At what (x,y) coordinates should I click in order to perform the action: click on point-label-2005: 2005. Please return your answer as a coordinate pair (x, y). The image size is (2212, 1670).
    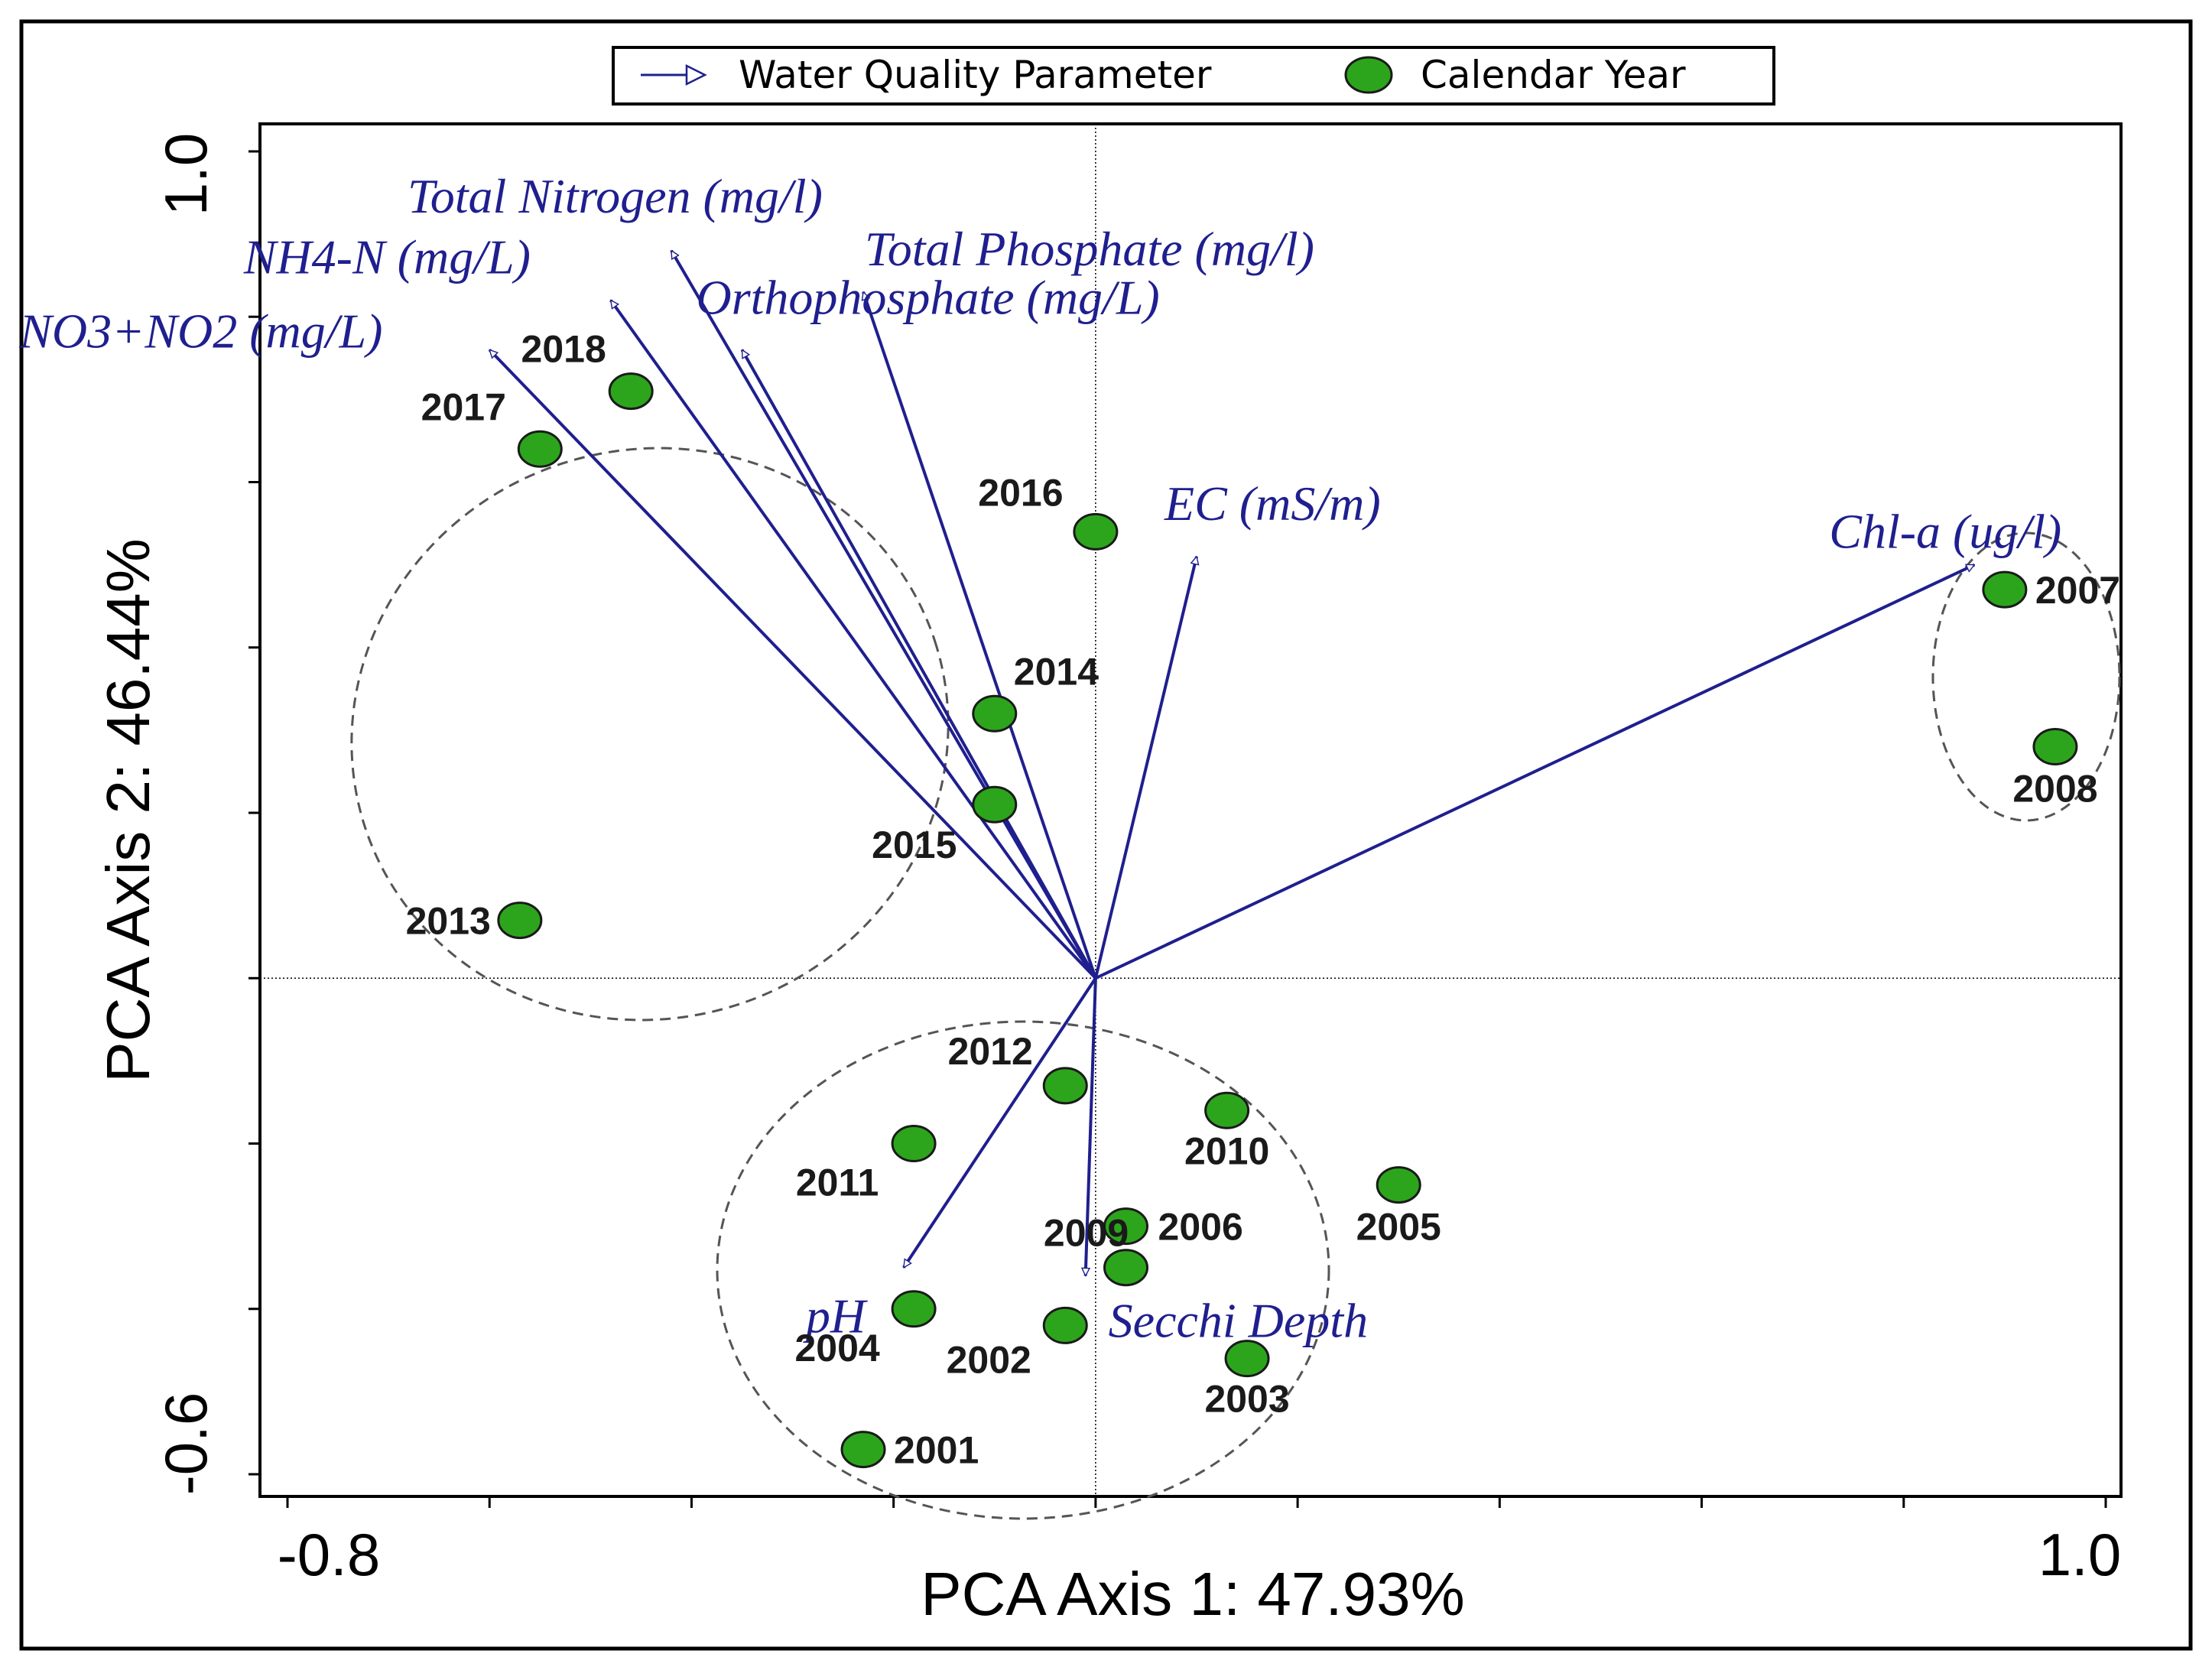
    Looking at the image, I should click on (1398, 1227).